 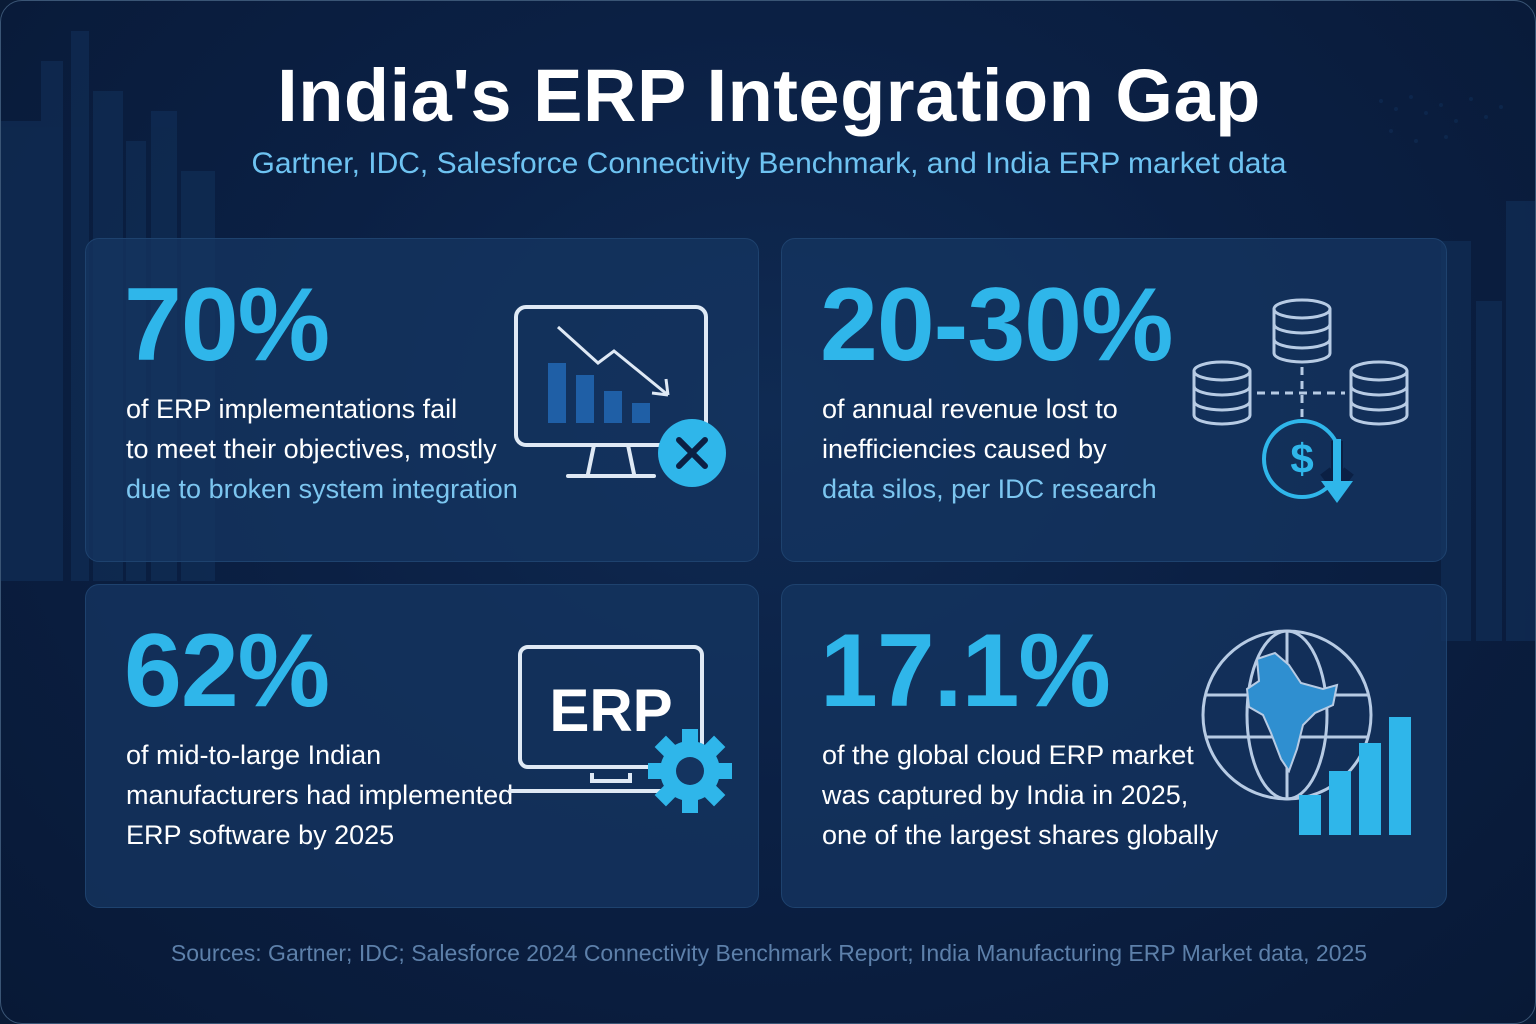 What do you see at coordinates (320, 795) in the screenshot?
I see `description-line: manufacturers had implemented` at bounding box center [320, 795].